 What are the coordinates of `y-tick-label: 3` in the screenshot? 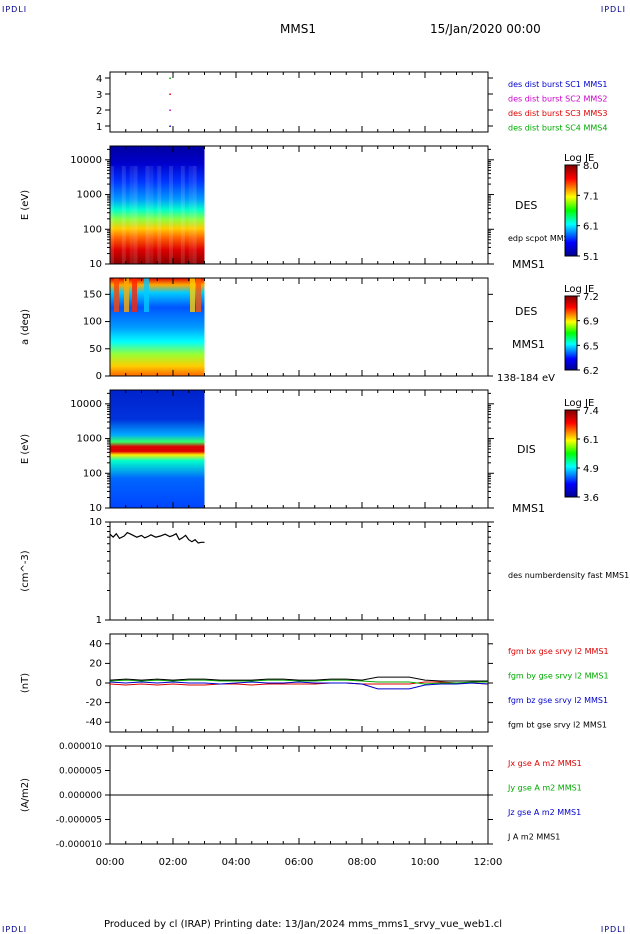 It's located at (99, 95).